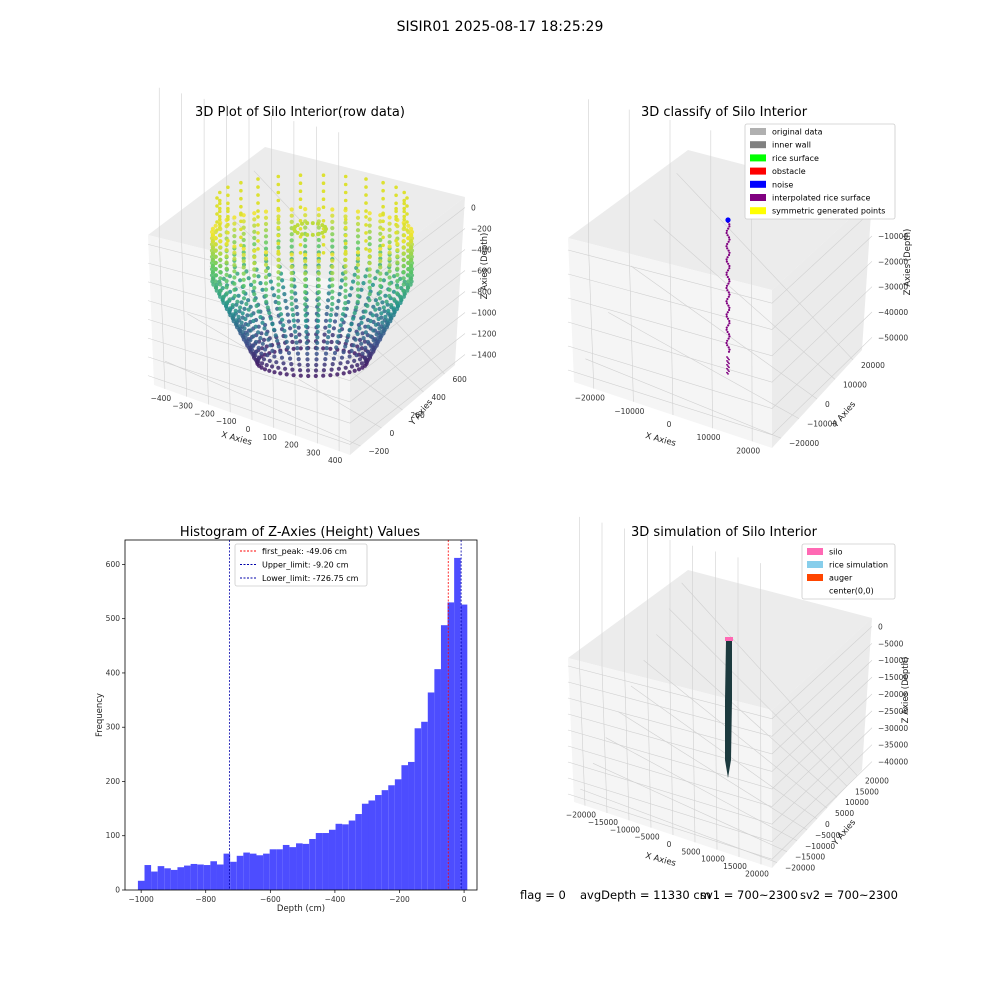 This screenshot has height=1000, width=1000. I want to click on raw3d-x-tick: 100, so click(270, 437).